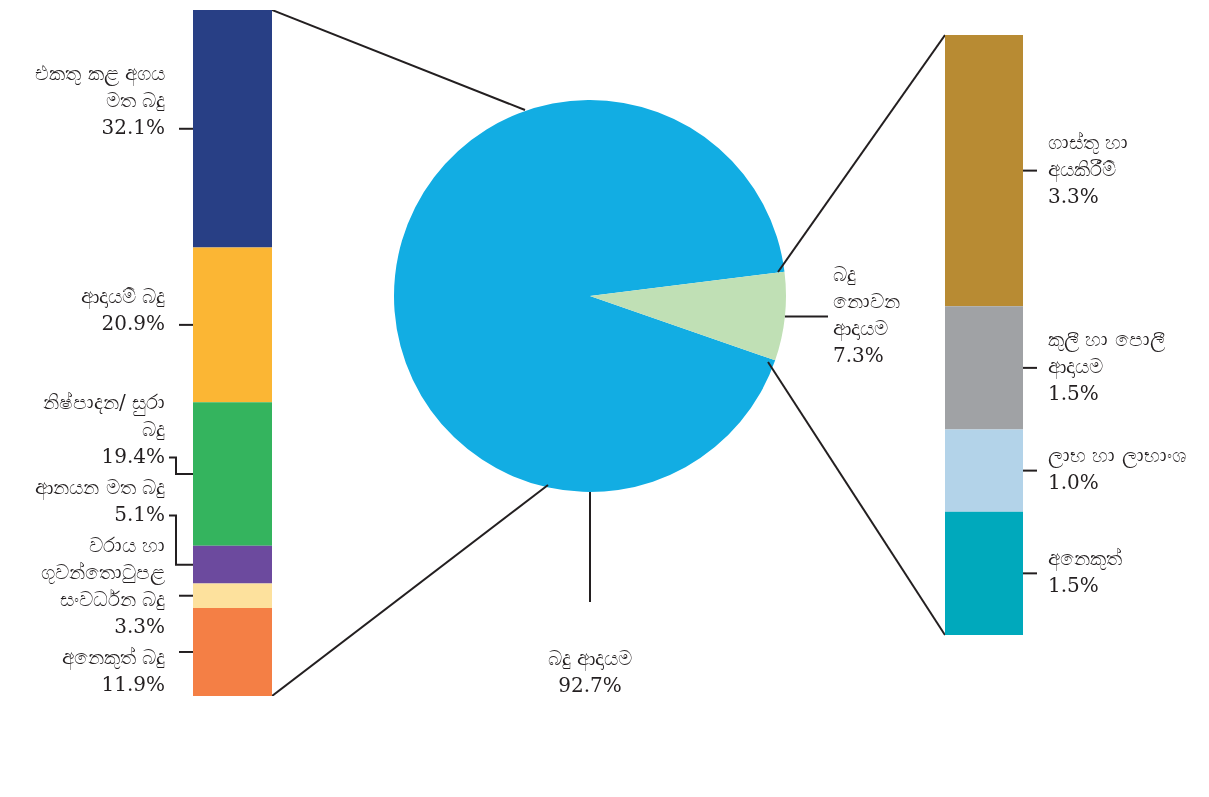  What do you see at coordinates (139, 513) in the screenshot?
I see `data-label: 5.1%` at bounding box center [139, 513].